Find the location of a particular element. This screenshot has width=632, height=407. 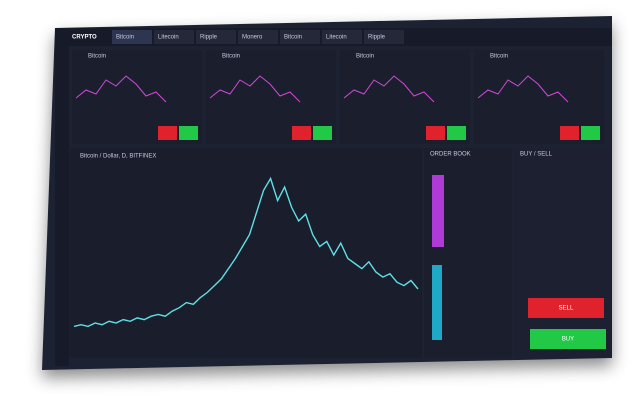

sell-label: SELL is located at coordinates (566, 309).